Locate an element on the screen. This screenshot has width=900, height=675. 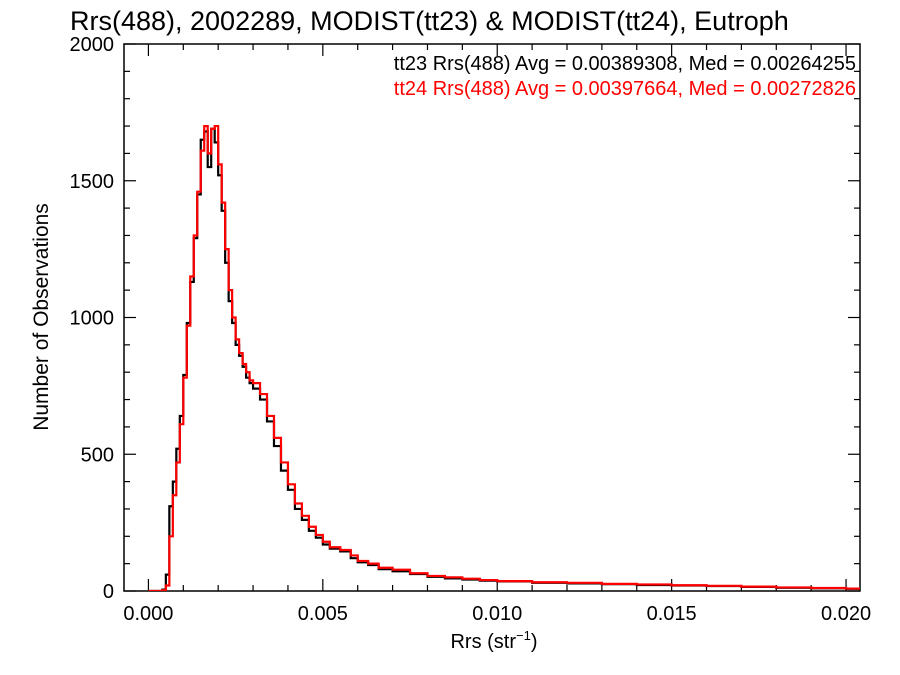
x-tick-label: 0.005 is located at coordinates (323, 614).